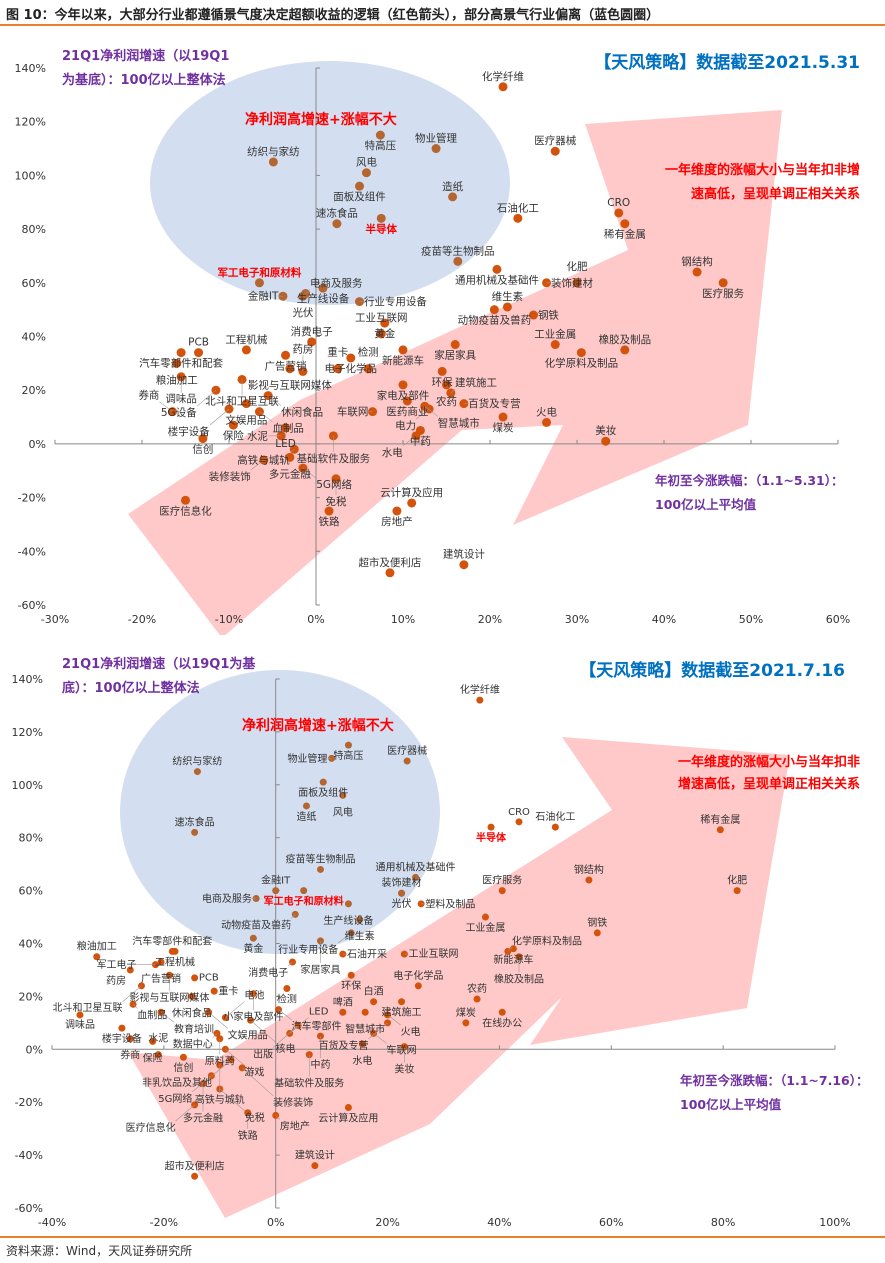 The height and width of the screenshot is (1263, 885). Describe the element at coordinates (477, 988) in the screenshot. I see `point-label: 农药` at that location.